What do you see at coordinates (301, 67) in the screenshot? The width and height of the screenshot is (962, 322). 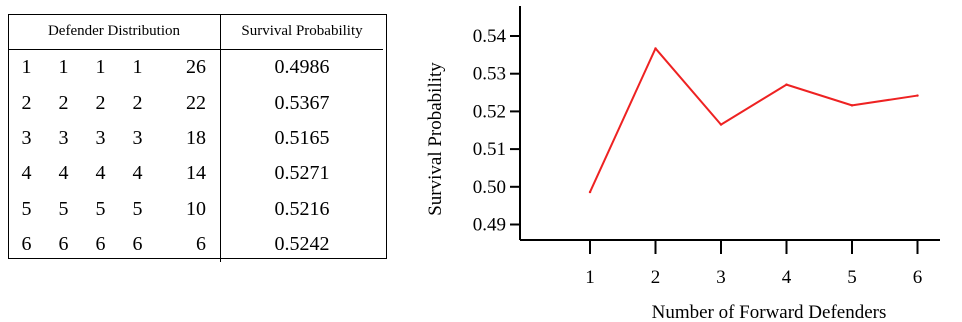 I see `probability-cell: 0.4986` at bounding box center [301, 67].